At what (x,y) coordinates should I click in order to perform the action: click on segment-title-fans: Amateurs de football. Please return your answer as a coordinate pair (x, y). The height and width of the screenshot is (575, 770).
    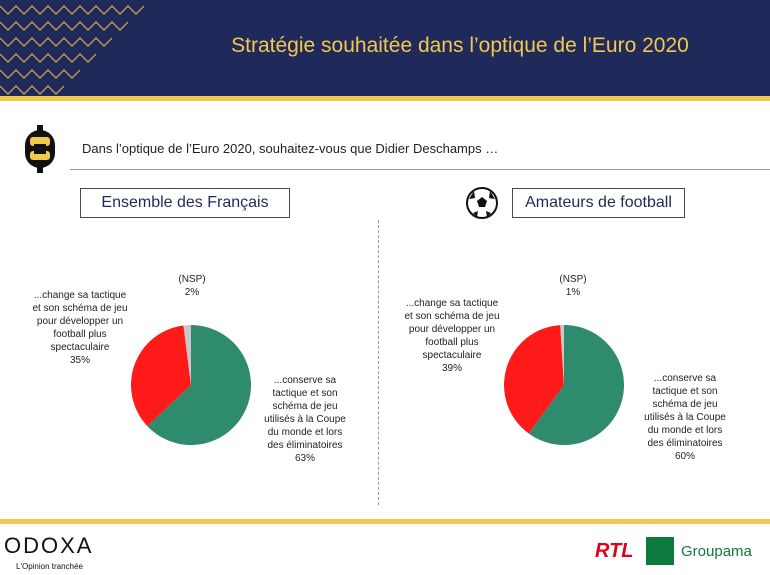
    Looking at the image, I should click on (598, 203).